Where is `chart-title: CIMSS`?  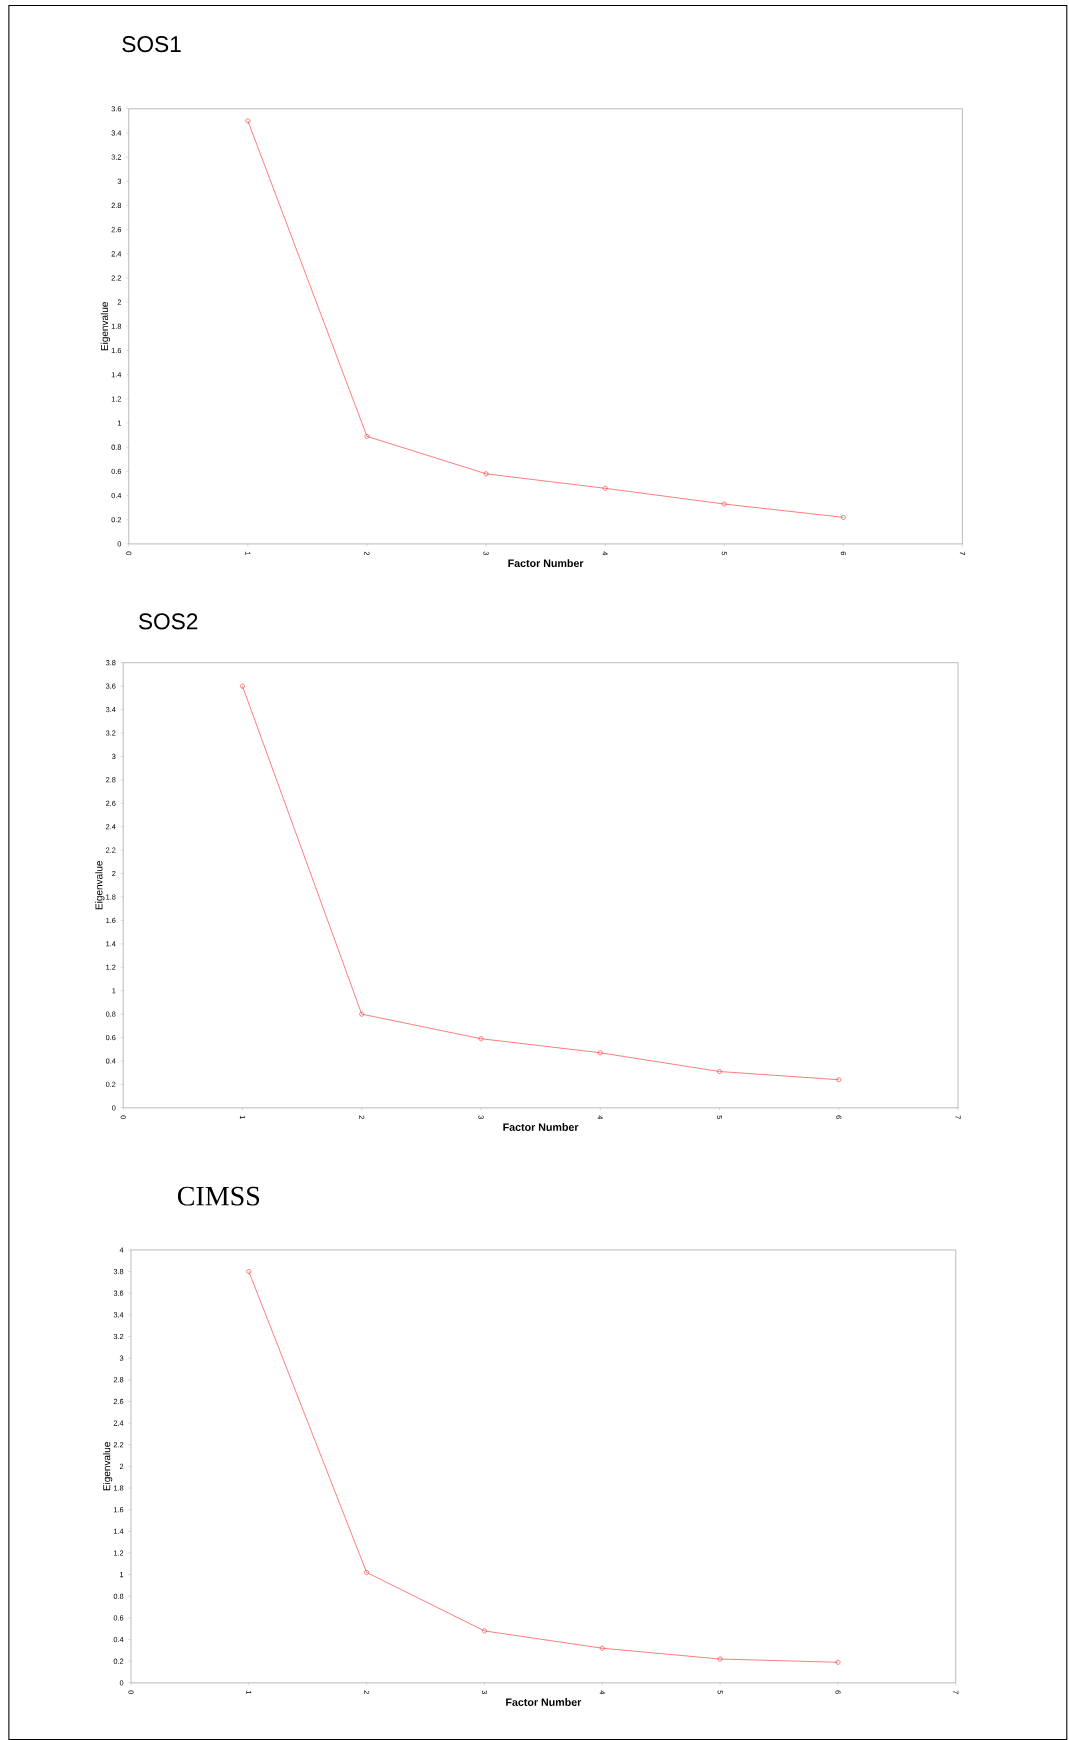 chart-title: CIMSS is located at coordinates (218, 1196).